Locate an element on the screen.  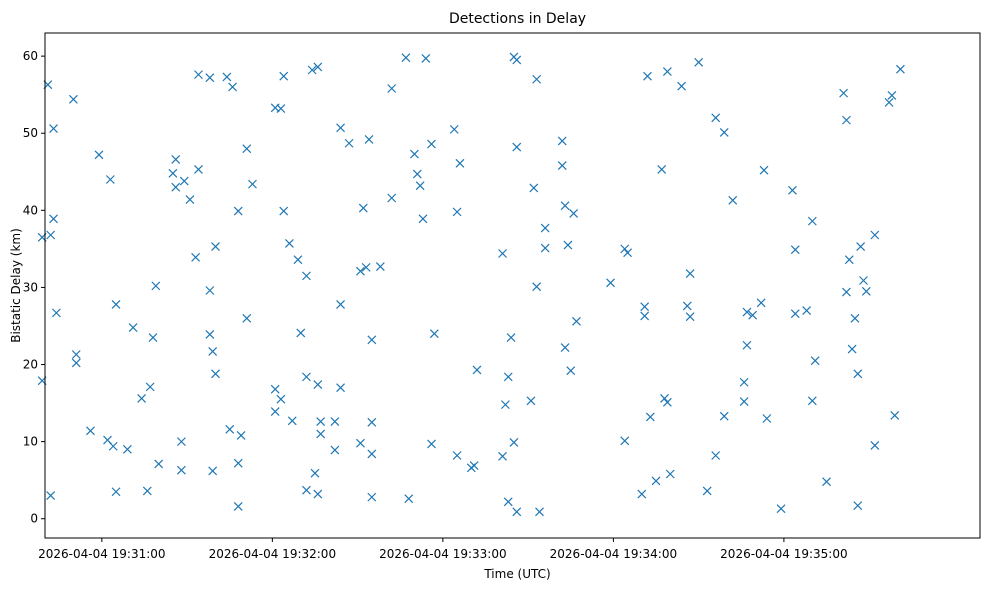
y-tick-label: 30 is located at coordinates (30, 287).